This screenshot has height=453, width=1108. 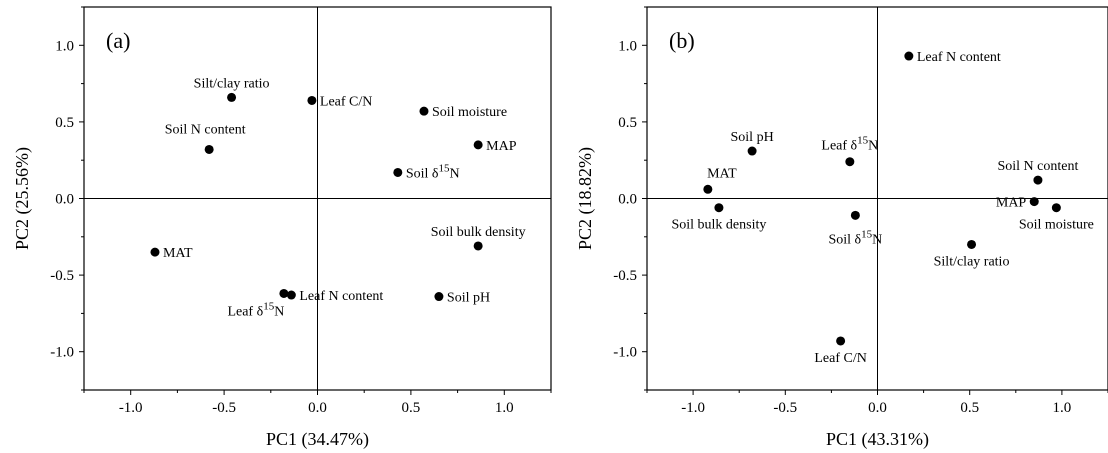 What do you see at coordinates (317, 439) in the screenshot?
I see `x-axis-title: PC1 (34.47%)` at bounding box center [317, 439].